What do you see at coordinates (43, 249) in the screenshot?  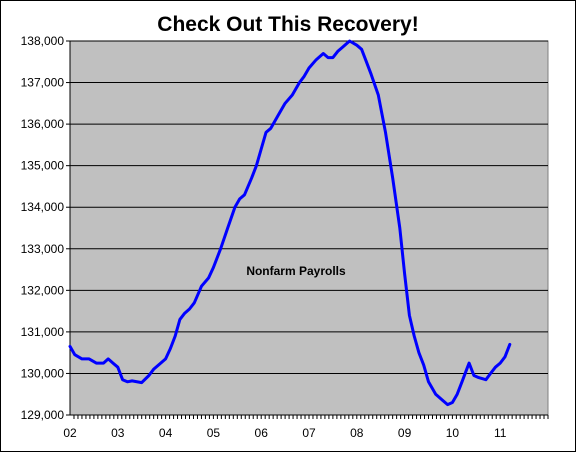 I see `y-tick-label: 133,000` at bounding box center [43, 249].